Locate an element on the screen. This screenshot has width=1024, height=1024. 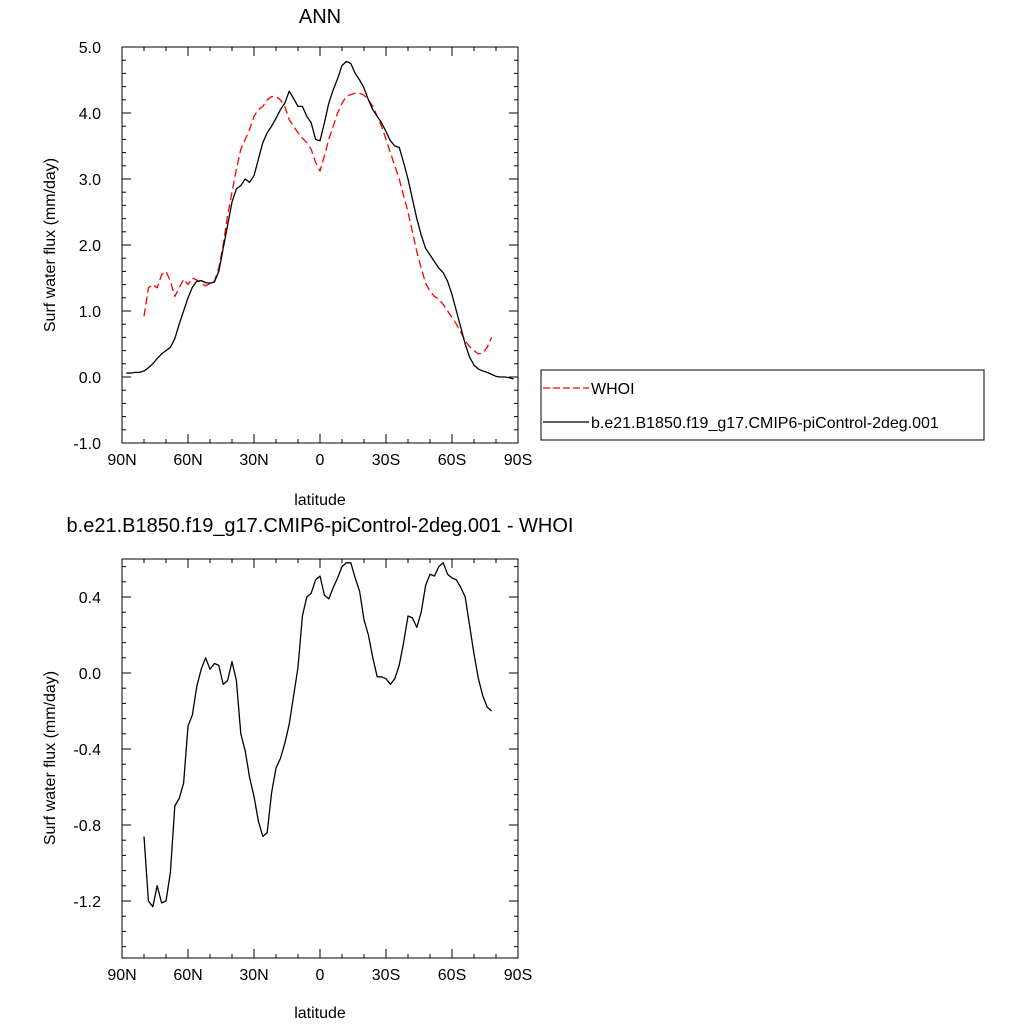
top-y-tick-label: 3.0 is located at coordinates (90, 180).